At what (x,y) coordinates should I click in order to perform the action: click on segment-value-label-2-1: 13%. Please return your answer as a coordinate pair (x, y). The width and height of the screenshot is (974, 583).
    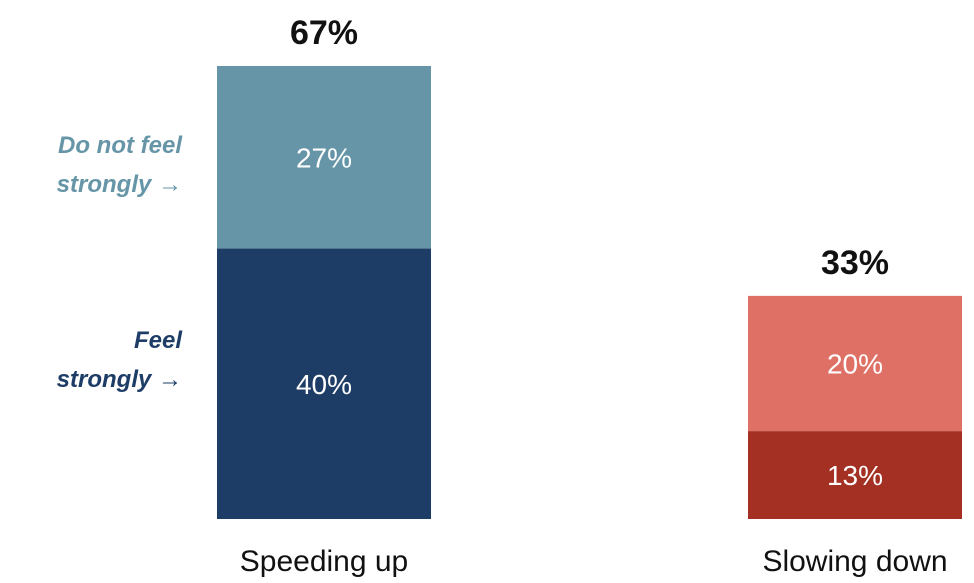
    Looking at the image, I should click on (855, 475).